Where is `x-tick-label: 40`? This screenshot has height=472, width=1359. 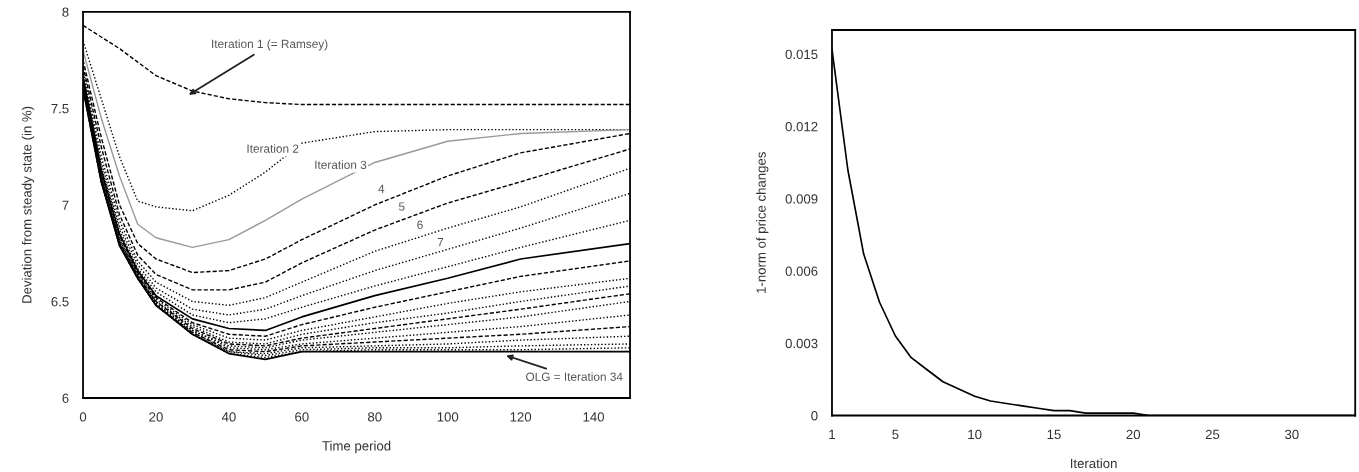
x-tick-label: 40 is located at coordinates (228, 417).